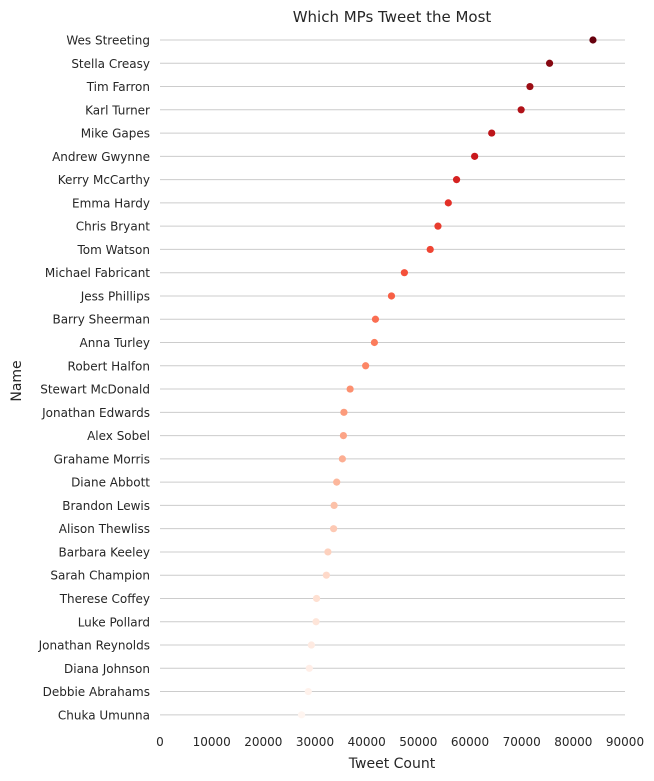  What do you see at coordinates (115, 343) in the screenshot?
I see `y-tick-label: Anna Turley` at bounding box center [115, 343].